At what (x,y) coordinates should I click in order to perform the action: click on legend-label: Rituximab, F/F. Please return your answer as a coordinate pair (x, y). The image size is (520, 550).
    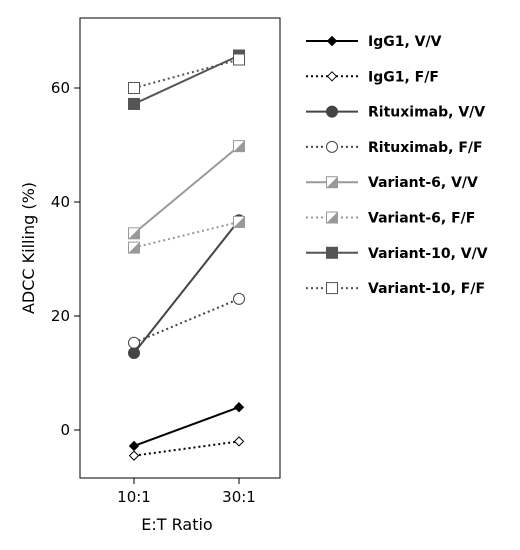
    Looking at the image, I should click on (425, 148).